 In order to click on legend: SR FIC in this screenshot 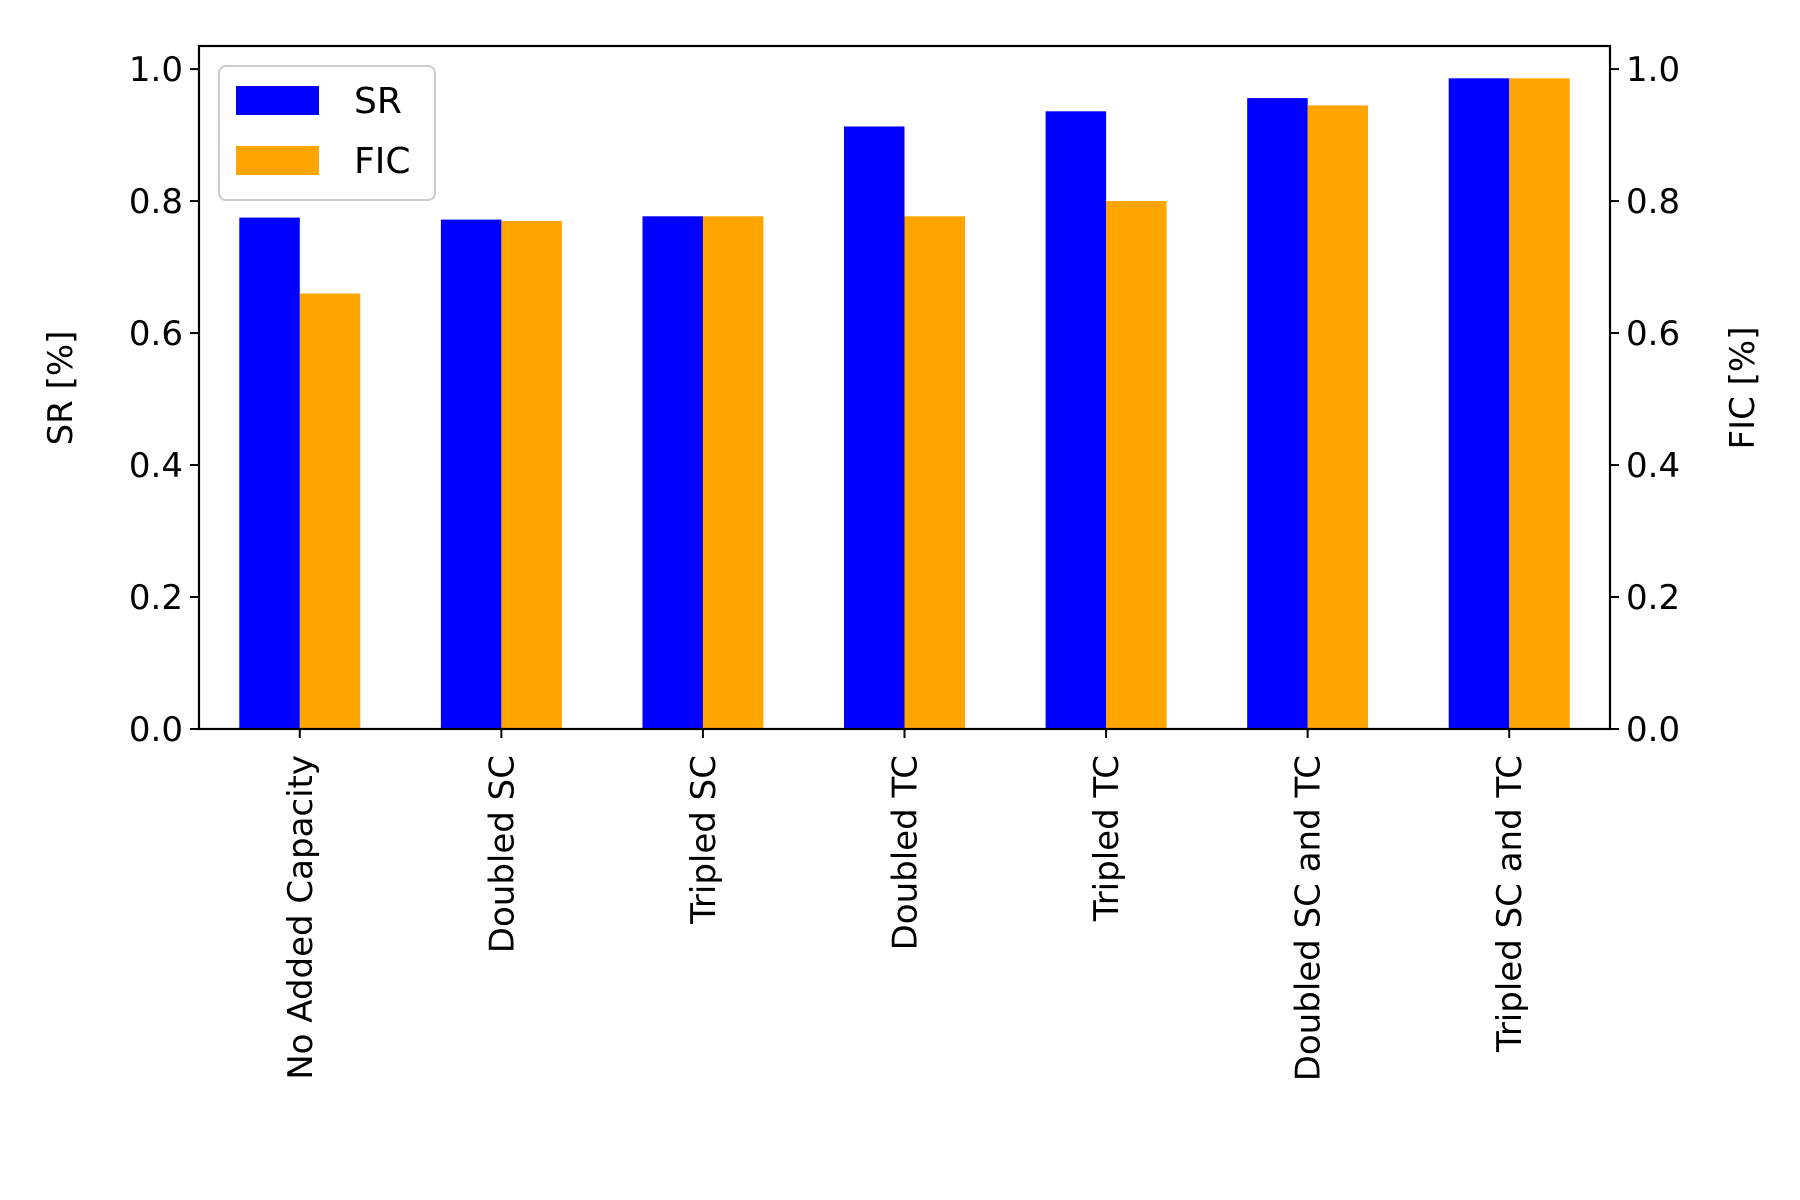, I will do `click(327, 133)`.